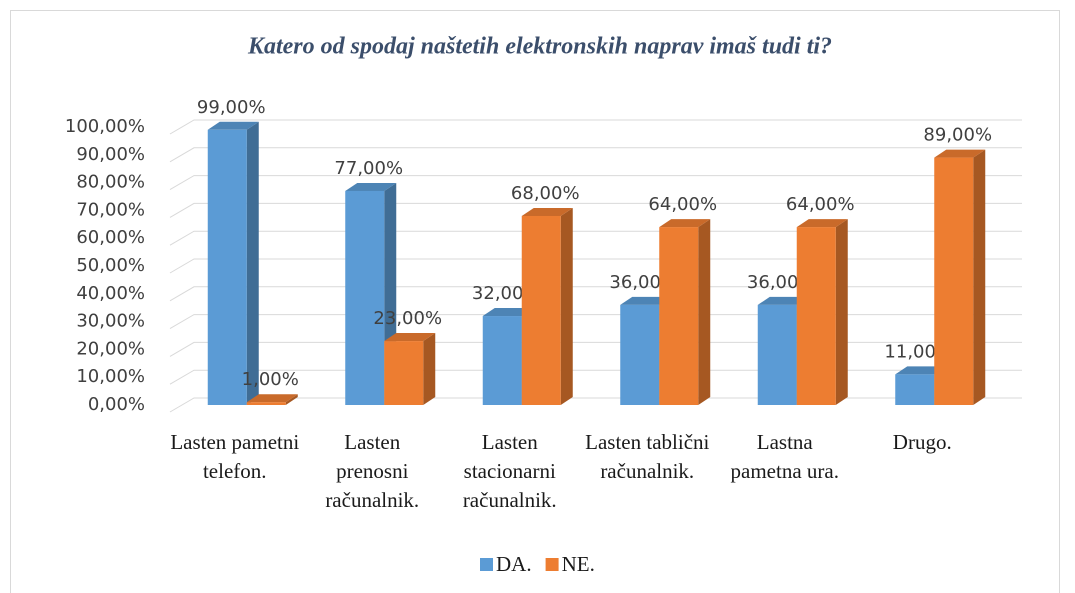  Describe the element at coordinates (578, 564) in the screenshot. I see `legend-label: NE.` at that location.